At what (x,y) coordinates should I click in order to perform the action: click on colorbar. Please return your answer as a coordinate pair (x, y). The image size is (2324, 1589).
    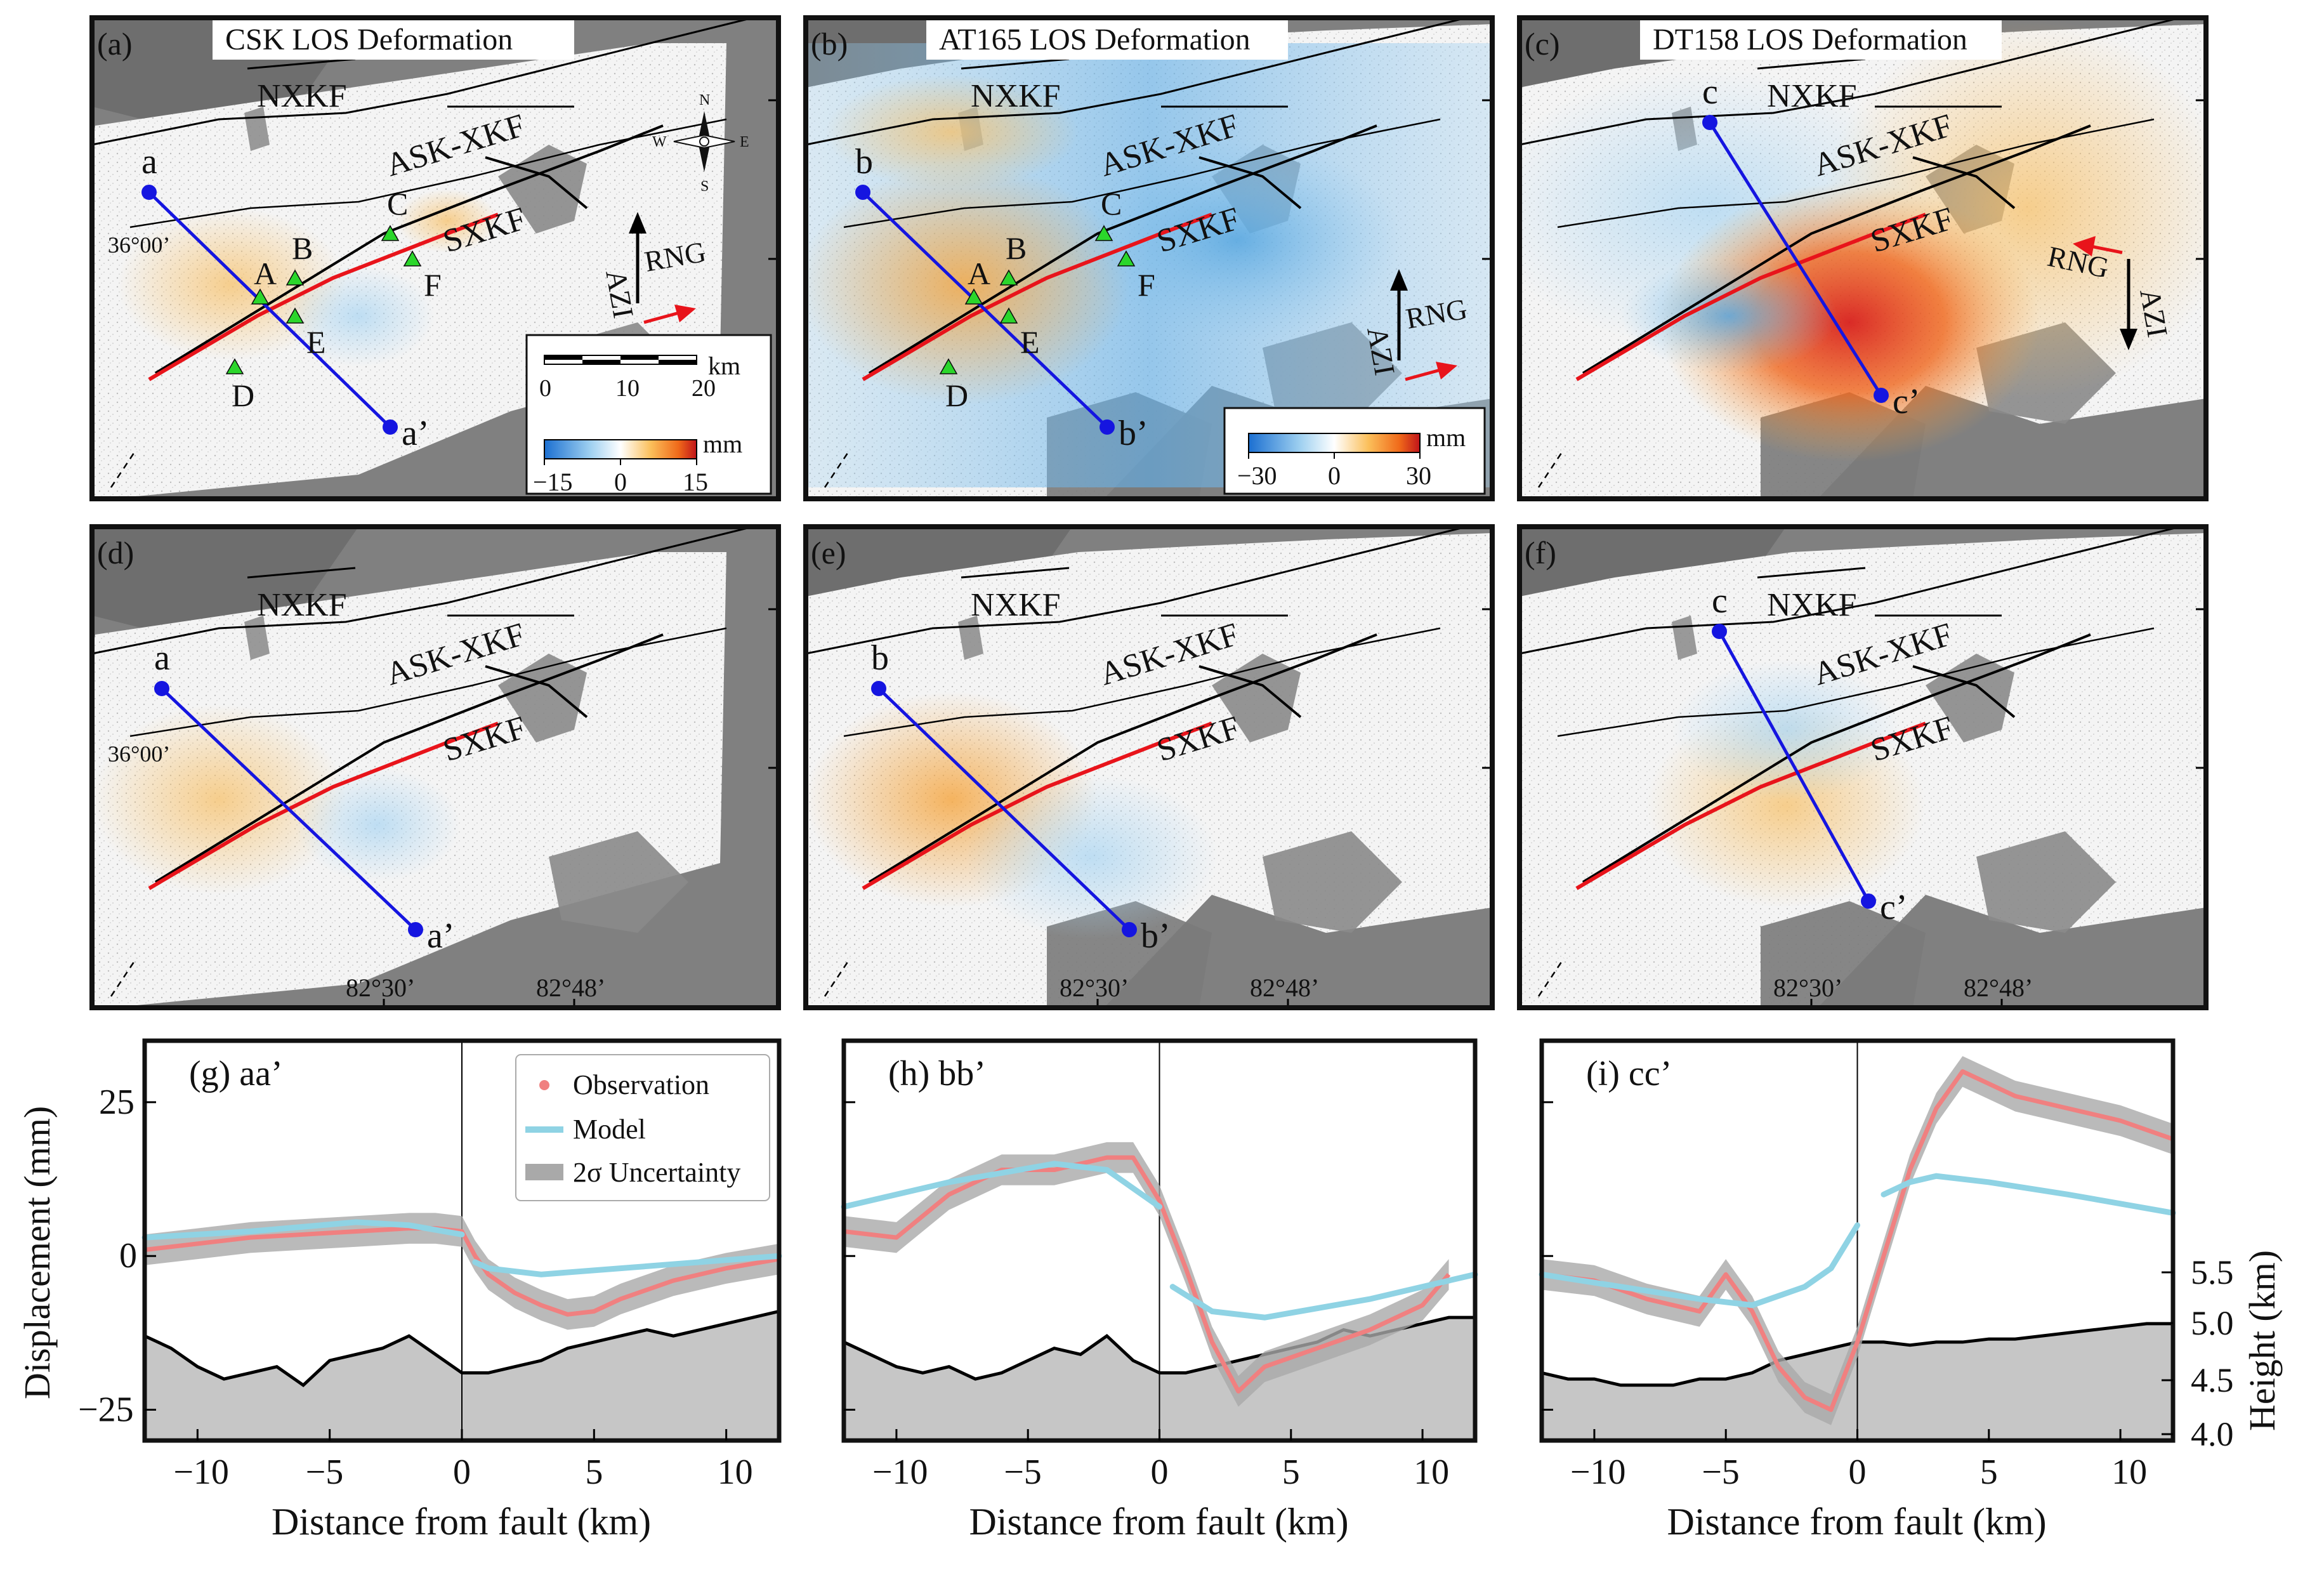
    Looking at the image, I should click on (621, 449).